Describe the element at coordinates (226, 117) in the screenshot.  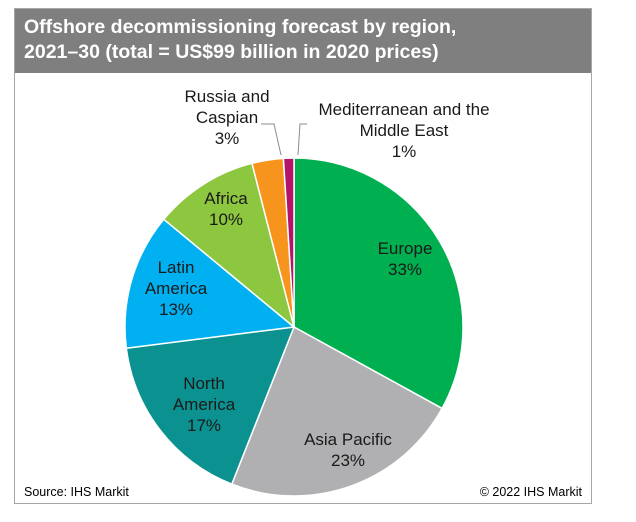
I see `slice-label-russia-and-caspian: Russia and Caspian 3%` at that location.